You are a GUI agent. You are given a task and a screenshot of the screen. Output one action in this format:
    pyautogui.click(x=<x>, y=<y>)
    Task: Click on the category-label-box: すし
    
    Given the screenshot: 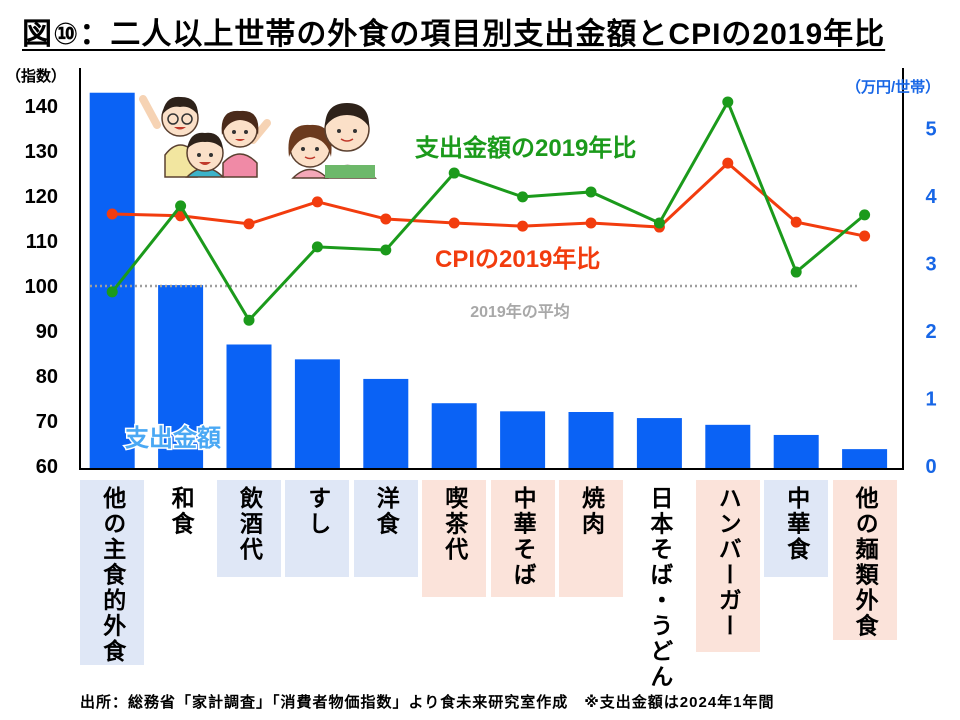 What is the action you would take?
    pyautogui.click(x=317, y=528)
    